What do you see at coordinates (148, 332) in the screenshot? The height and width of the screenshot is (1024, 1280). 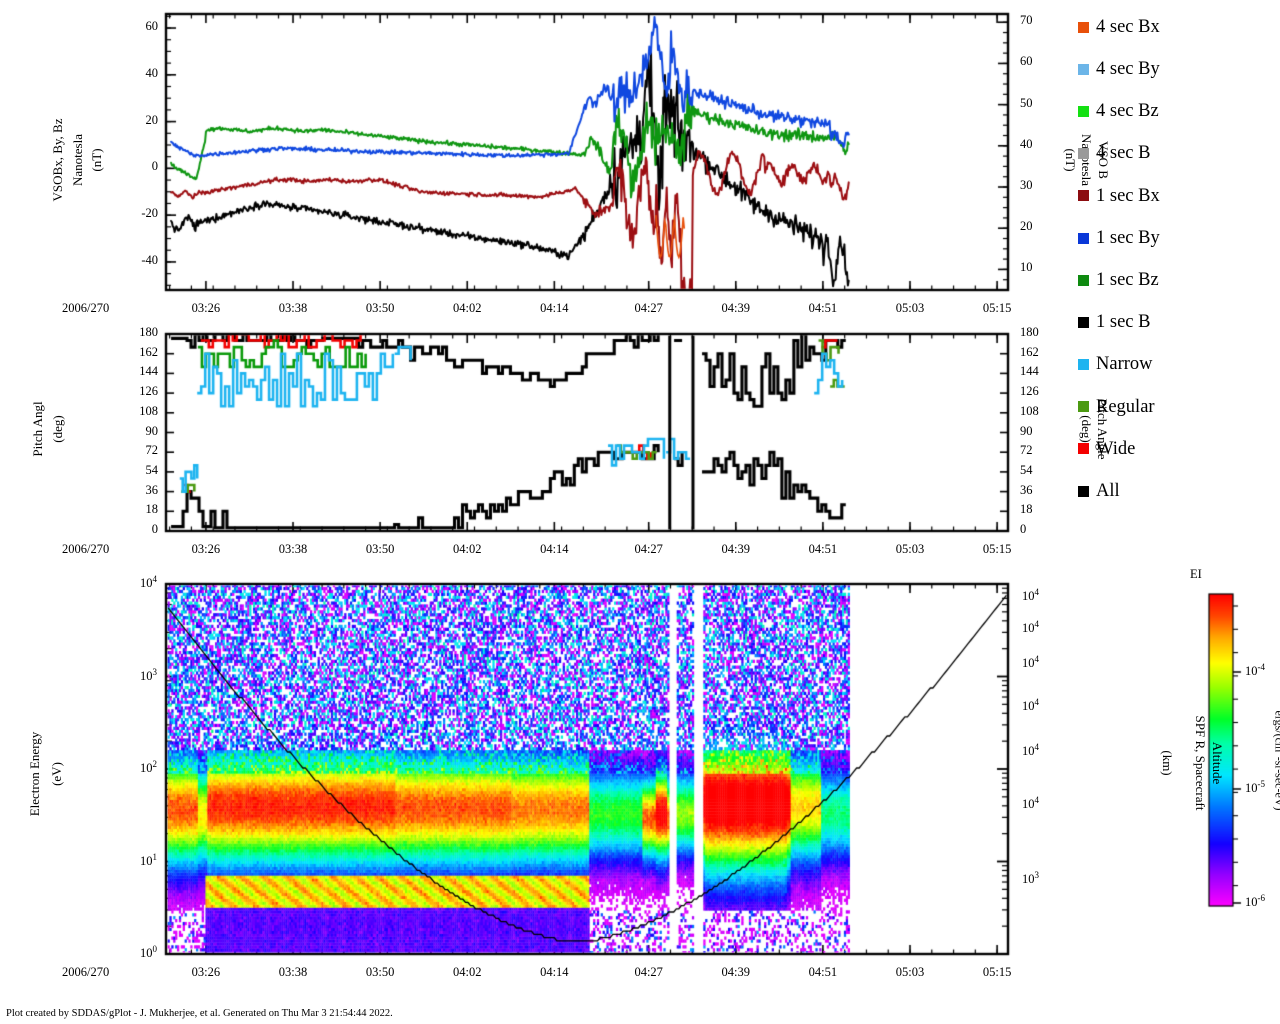 I see `panel2-ytick-label: 180` at bounding box center [148, 332].